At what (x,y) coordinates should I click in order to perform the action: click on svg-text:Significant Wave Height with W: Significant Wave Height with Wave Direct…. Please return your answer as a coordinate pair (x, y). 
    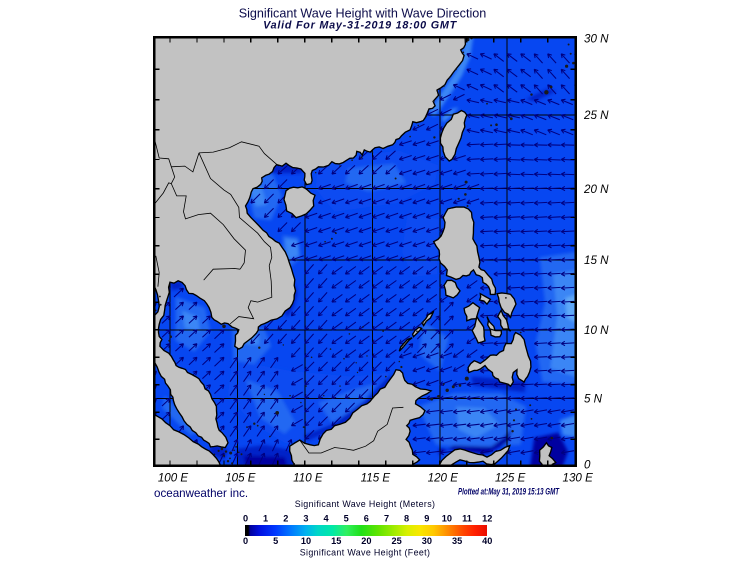
    Looking at the image, I should click on (363, 14).